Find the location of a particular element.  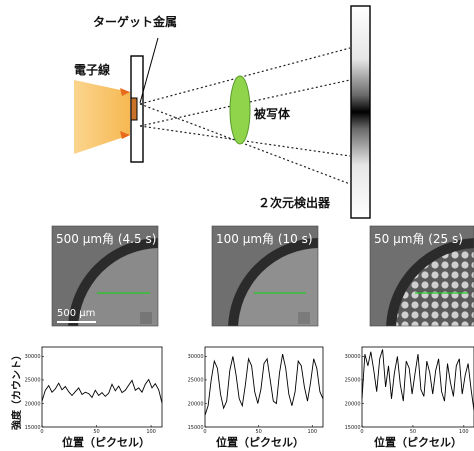

intensity-plot-100um: 15000 20000 25000 30000 0 50 100 is located at coordinates (256, 390).